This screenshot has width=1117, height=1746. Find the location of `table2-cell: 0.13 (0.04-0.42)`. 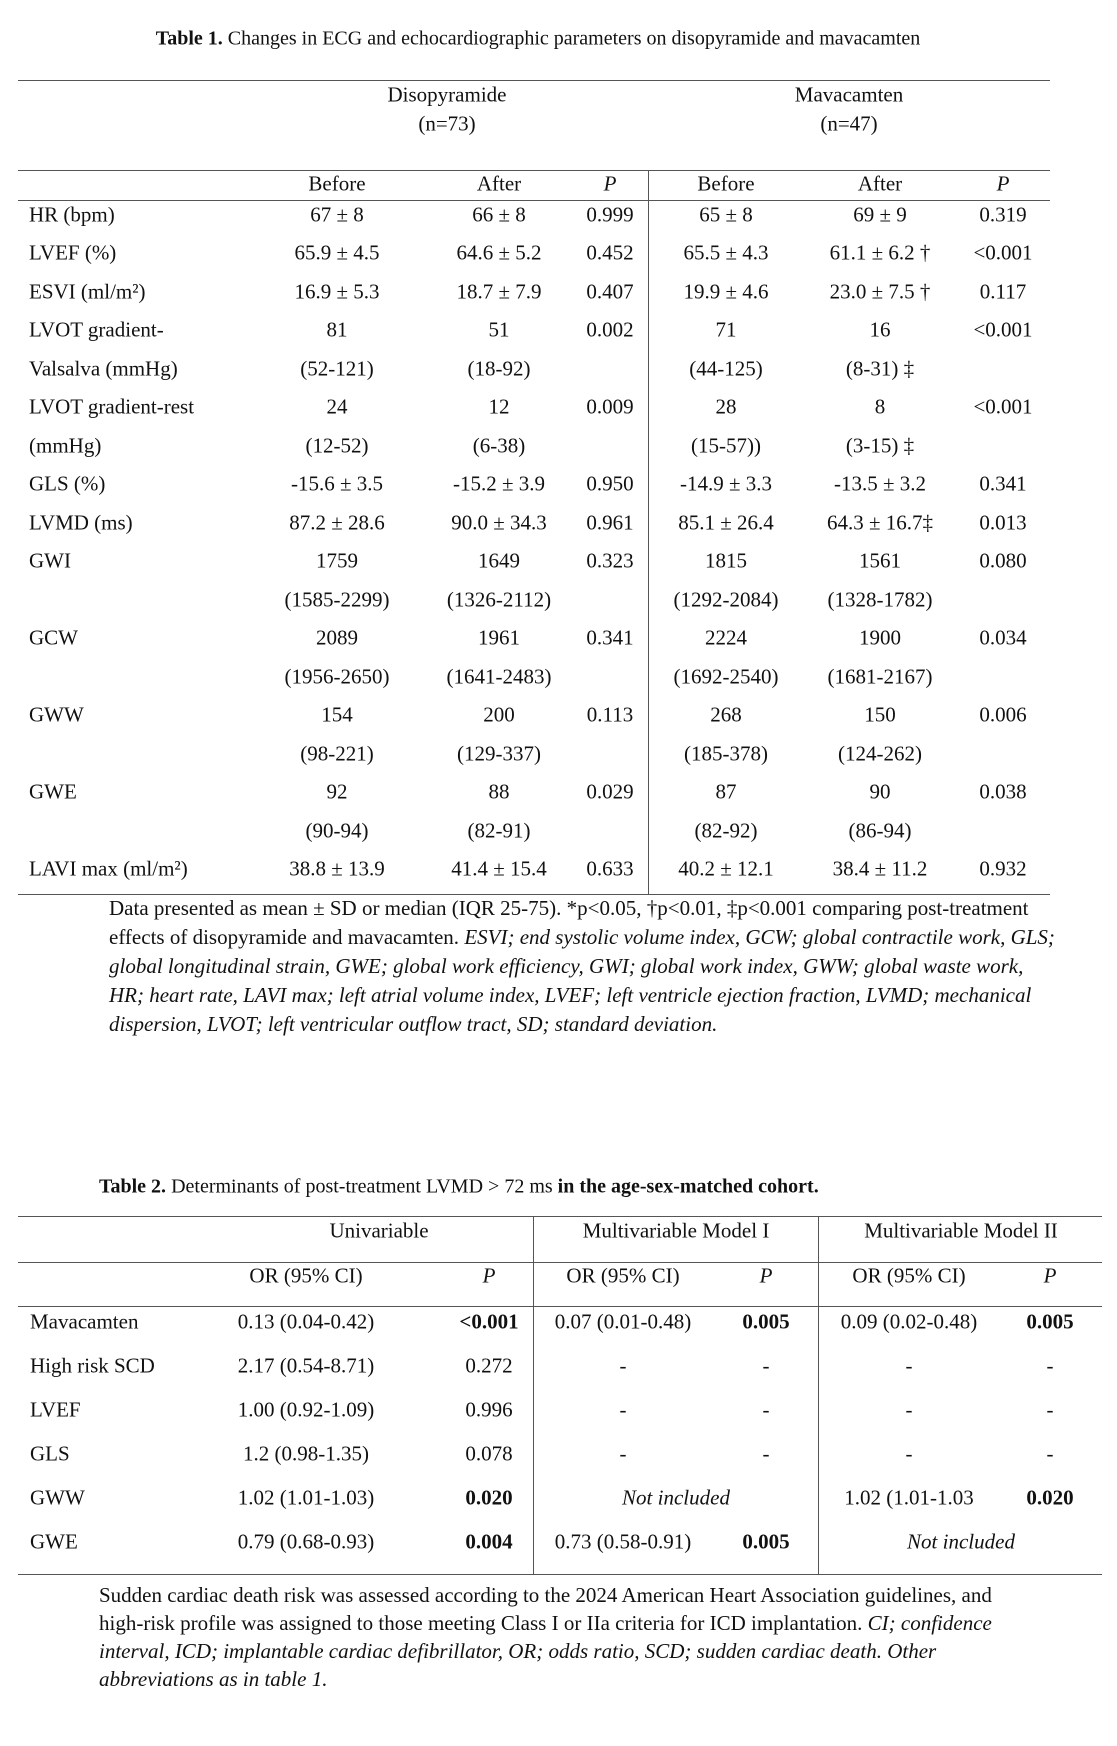

table2-cell: 0.13 (0.04-0.42) is located at coordinates (306, 1321).